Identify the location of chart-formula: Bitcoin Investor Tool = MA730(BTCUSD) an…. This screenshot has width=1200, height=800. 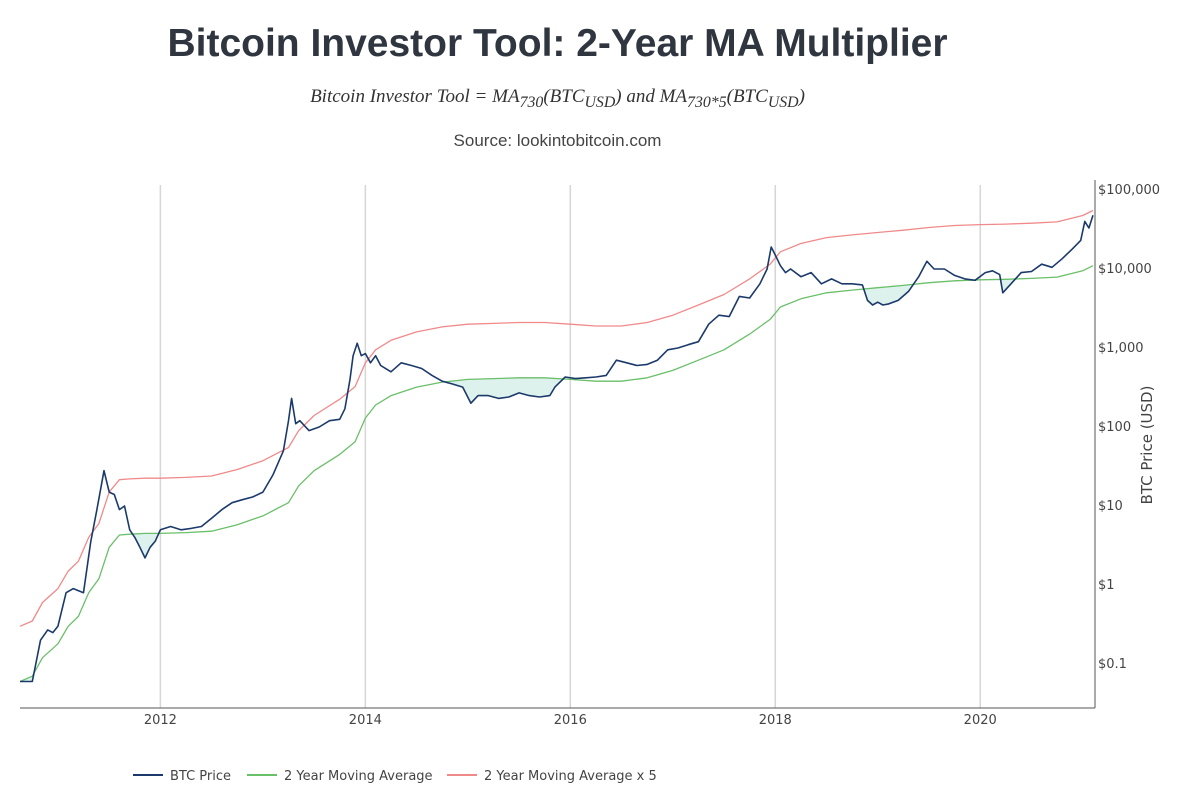
(557, 99).